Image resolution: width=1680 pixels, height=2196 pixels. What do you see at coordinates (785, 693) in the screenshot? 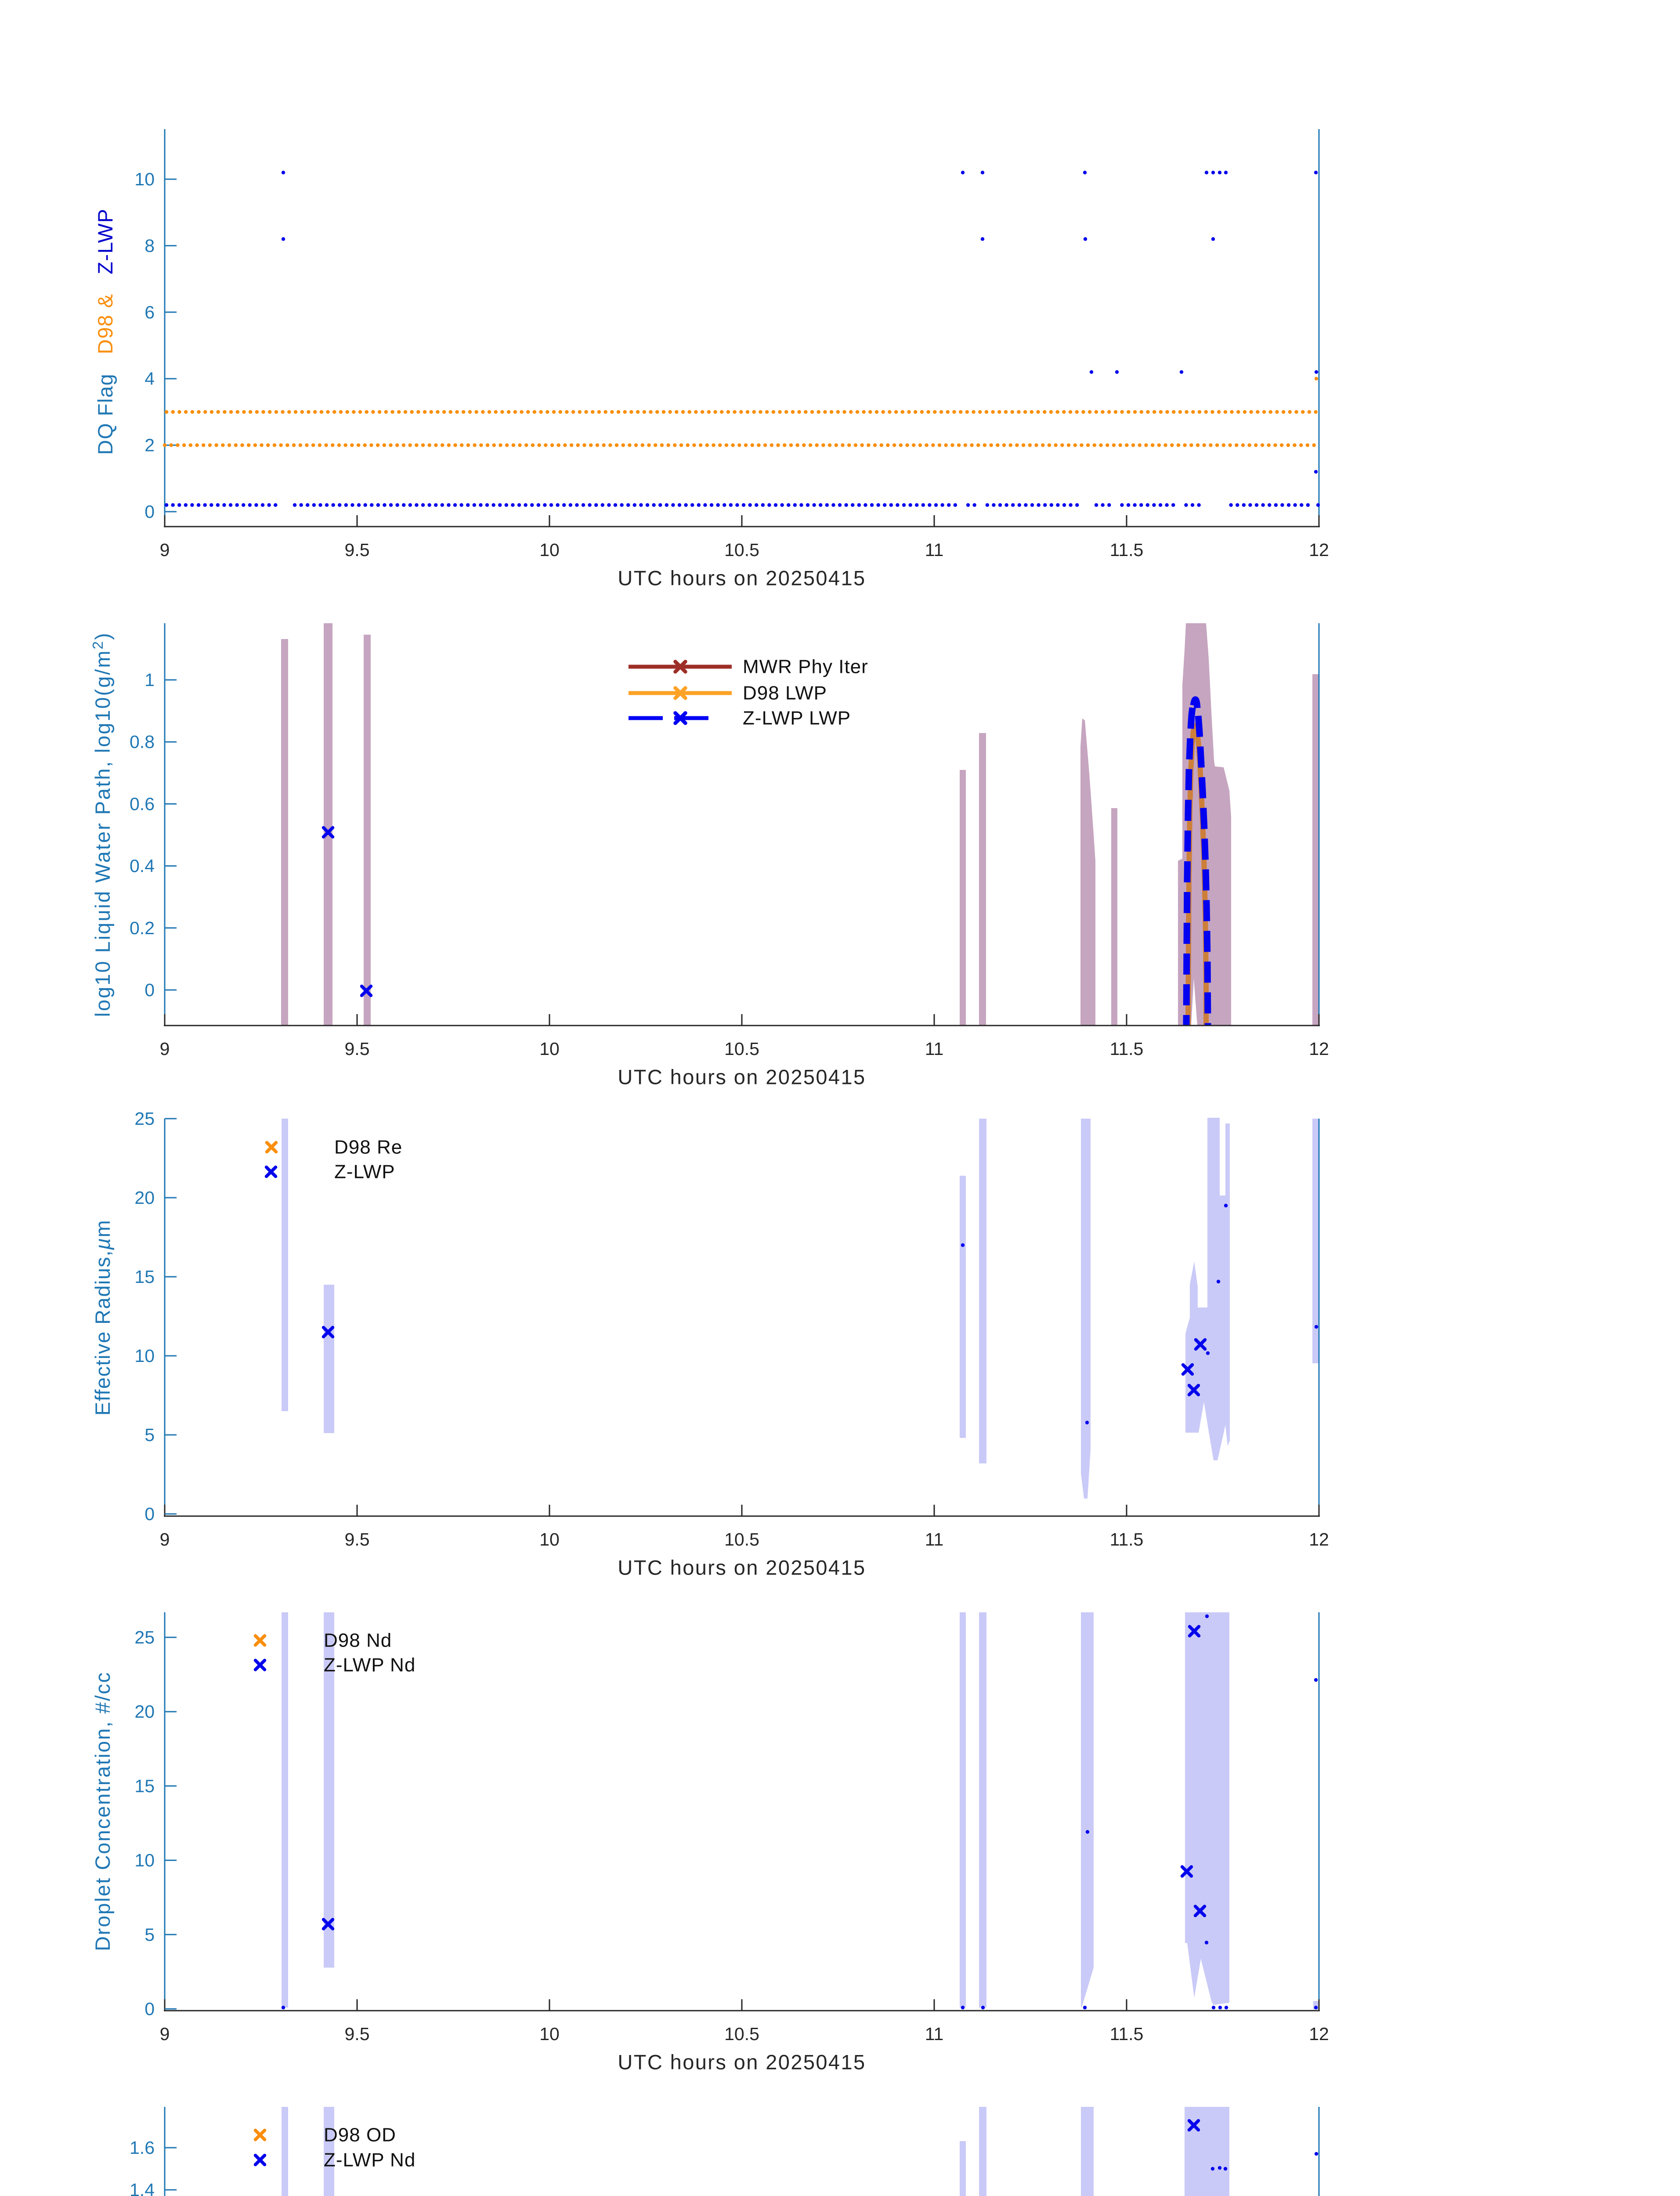
I see `svg-text: D98 LWP` at bounding box center [785, 693].